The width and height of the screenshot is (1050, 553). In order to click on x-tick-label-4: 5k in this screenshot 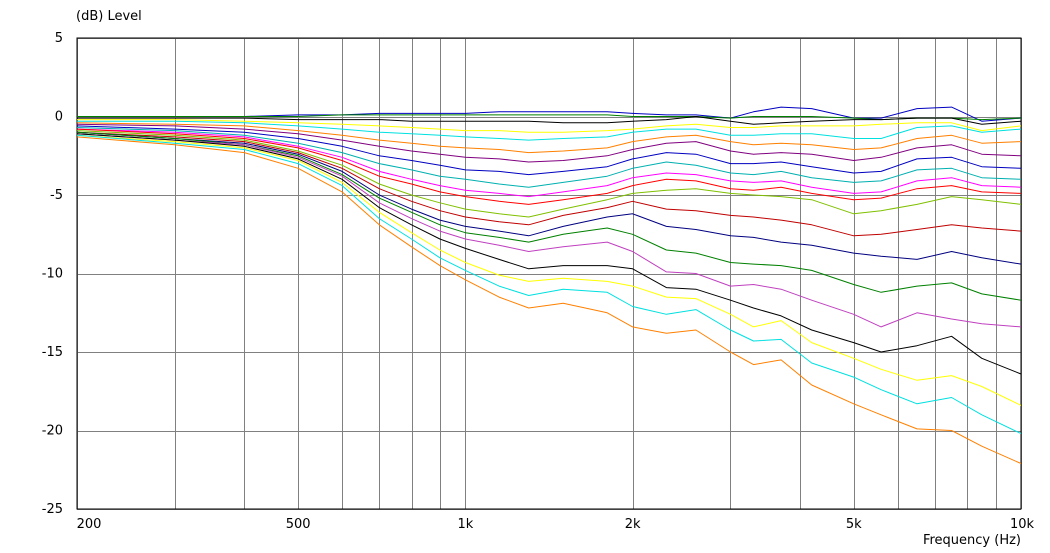, I will do `click(854, 524)`.